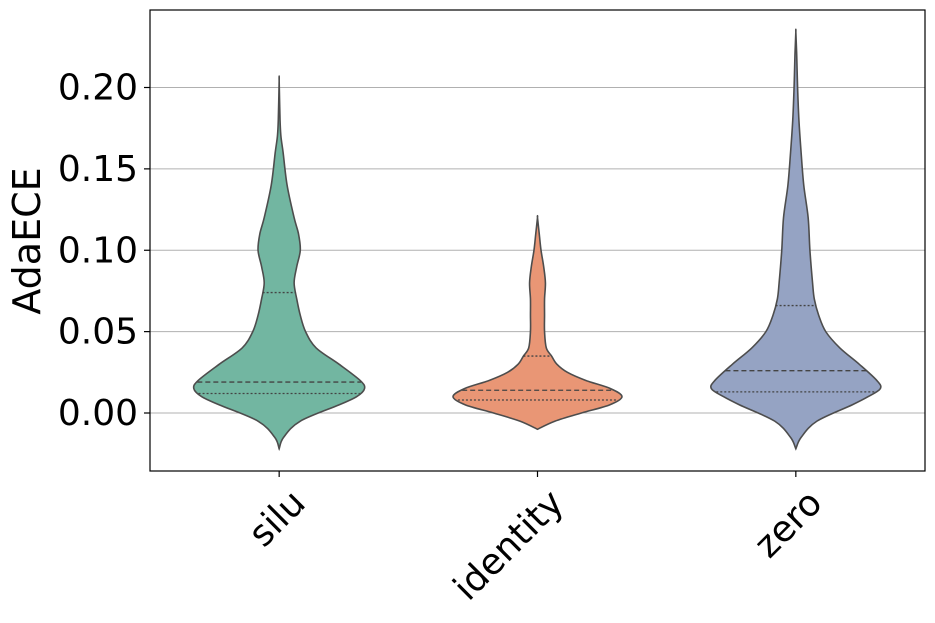 The width and height of the screenshot is (935, 623). Describe the element at coordinates (98, 250) in the screenshot. I see `y-tick-label: 0.10` at that location.